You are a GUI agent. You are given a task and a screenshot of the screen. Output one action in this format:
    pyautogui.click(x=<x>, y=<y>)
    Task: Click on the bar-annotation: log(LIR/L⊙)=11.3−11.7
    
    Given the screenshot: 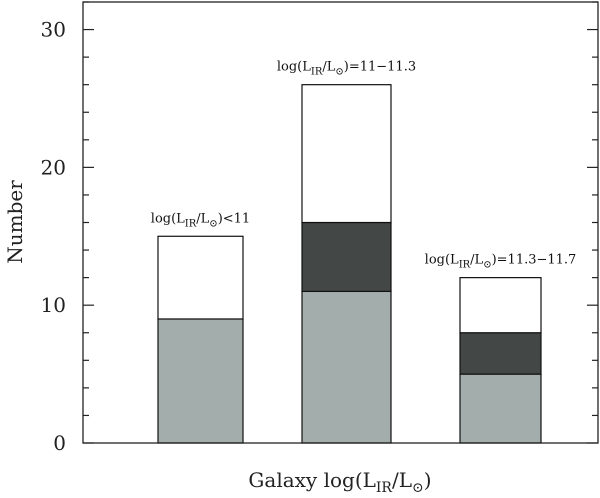 What is the action you would take?
    pyautogui.click(x=501, y=262)
    